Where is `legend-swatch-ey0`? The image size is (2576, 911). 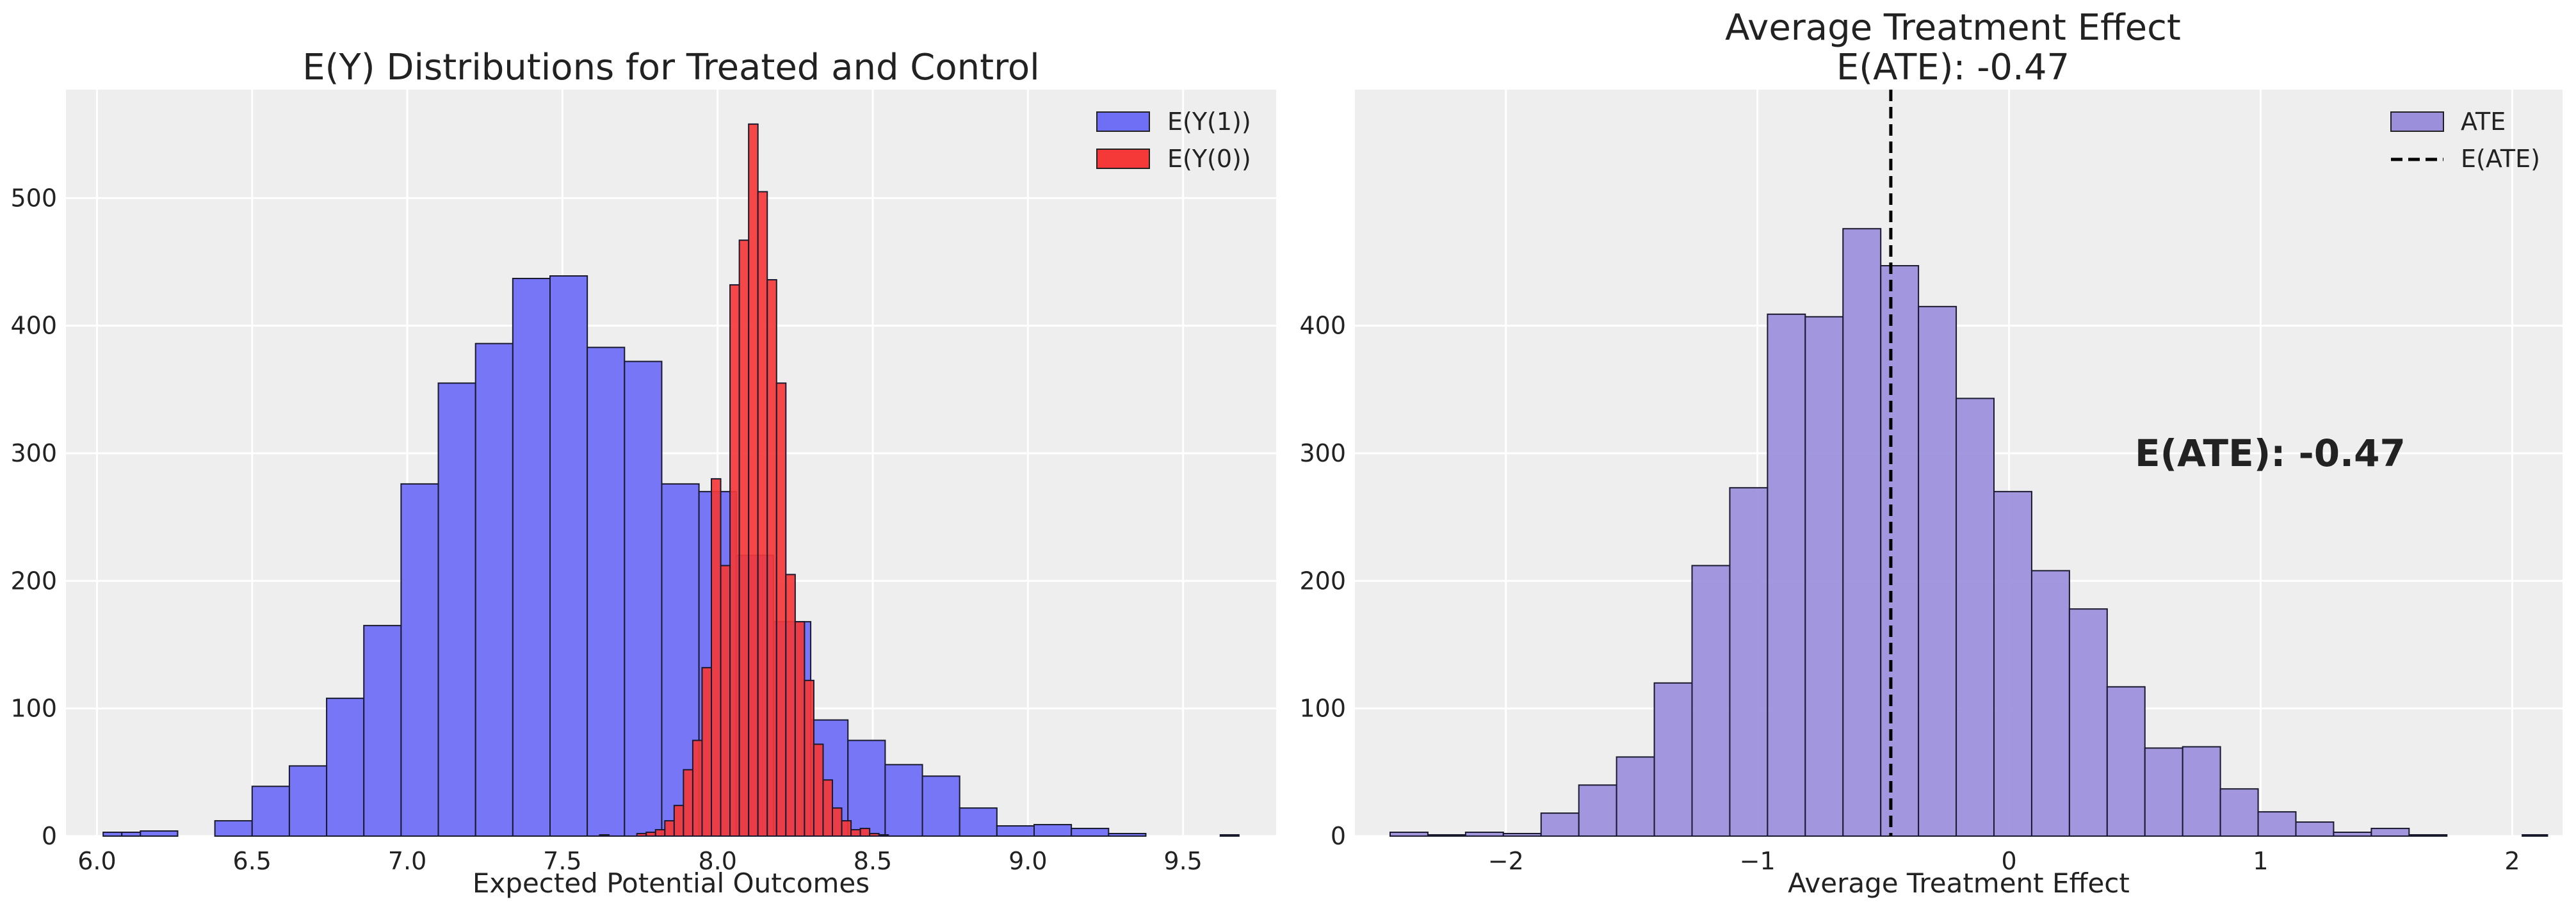 legend-swatch-ey0 is located at coordinates (1123, 159).